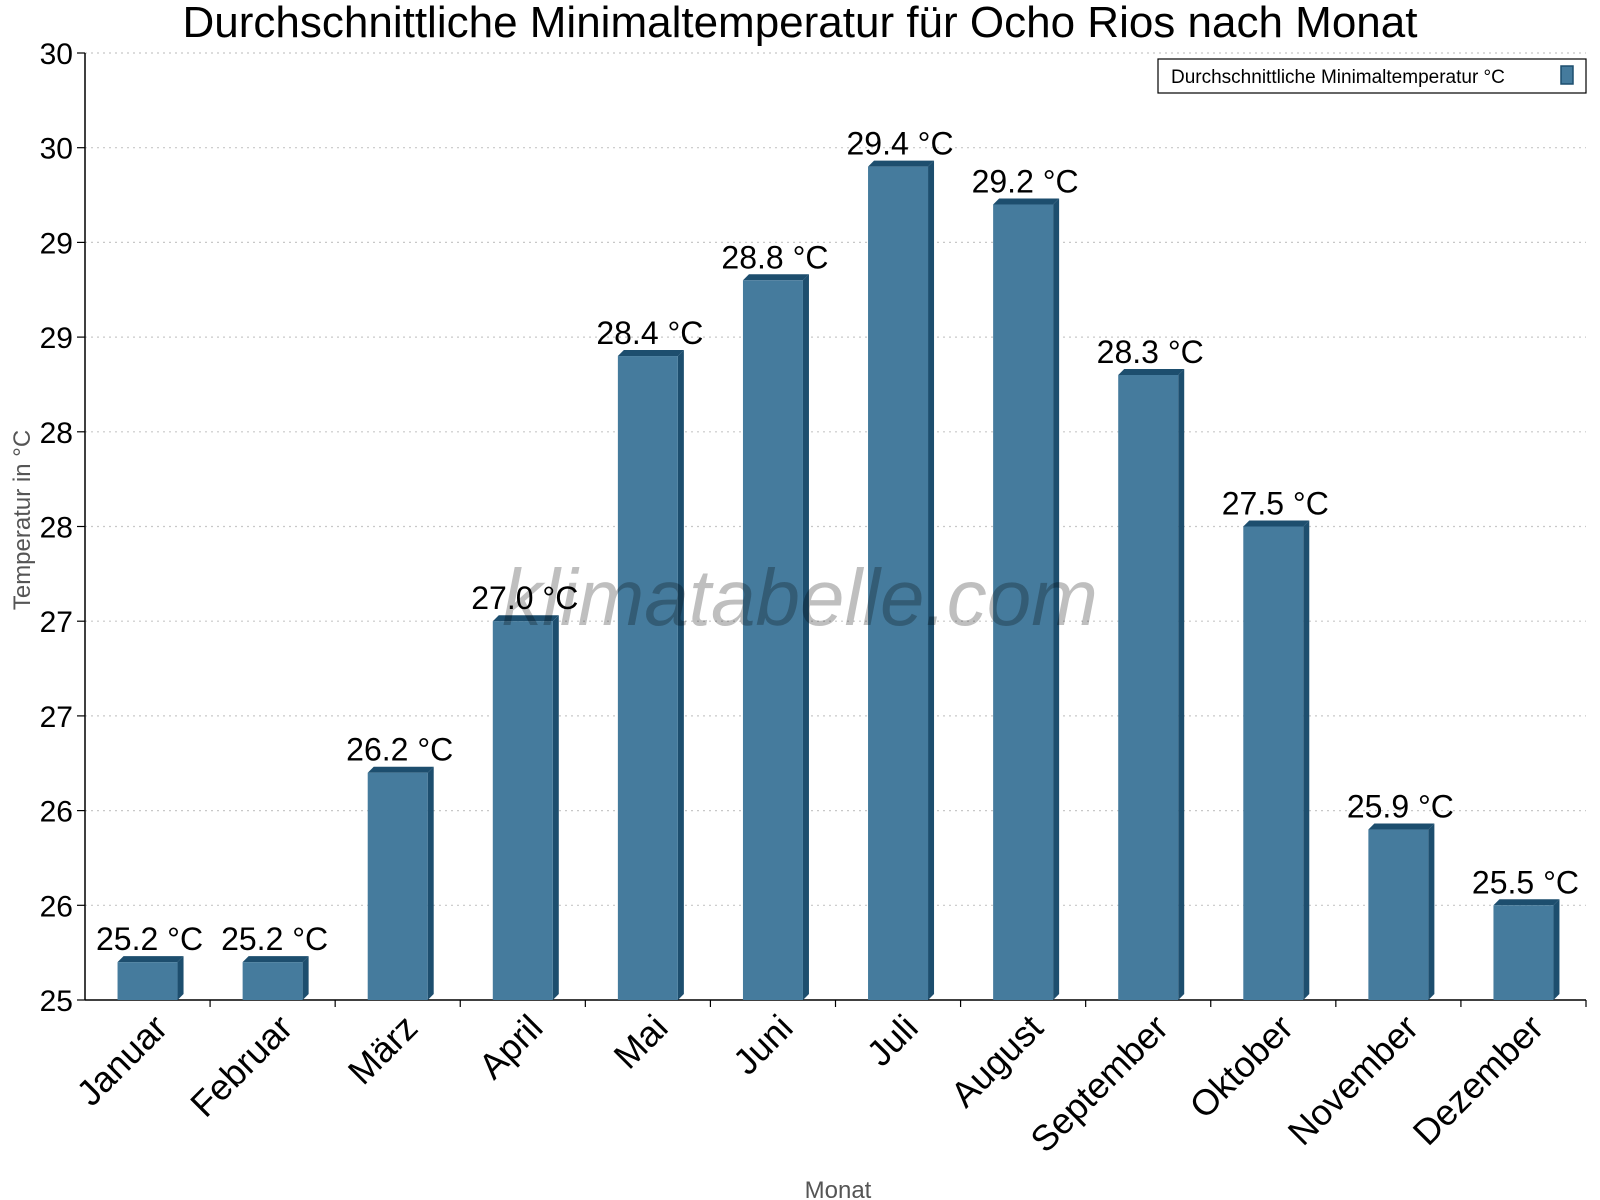 The image size is (1600, 1200). I want to click on x-tick-label: Juli, so click(892, 1040).